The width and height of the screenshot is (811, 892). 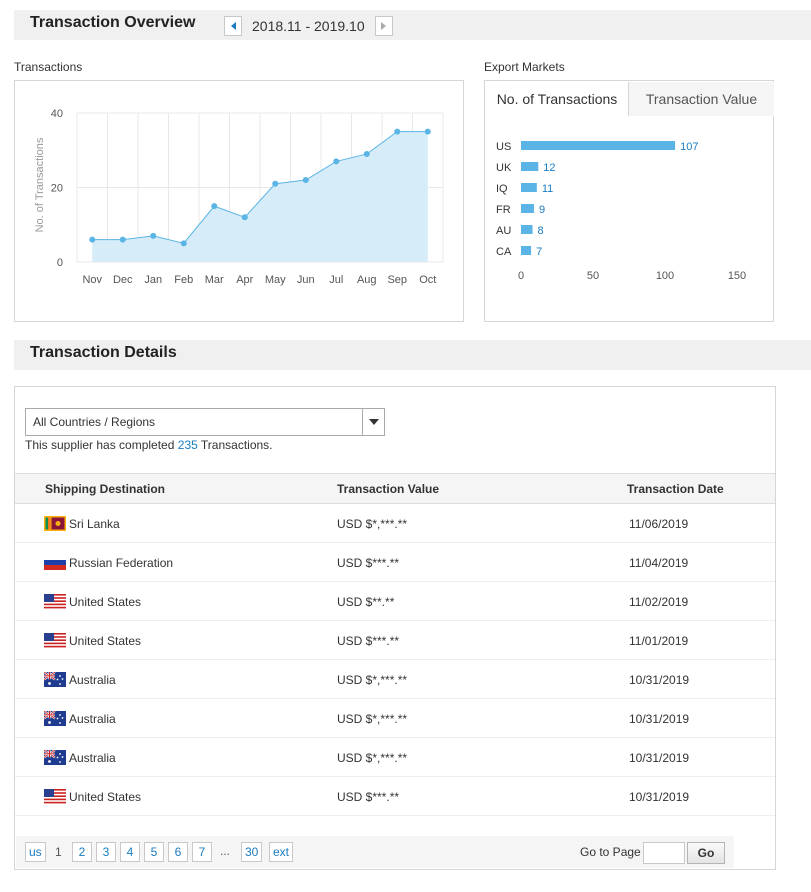 What do you see at coordinates (214, 280) in the screenshot?
I see `x-tick-label: Mar` at bounding box center [214, 280].